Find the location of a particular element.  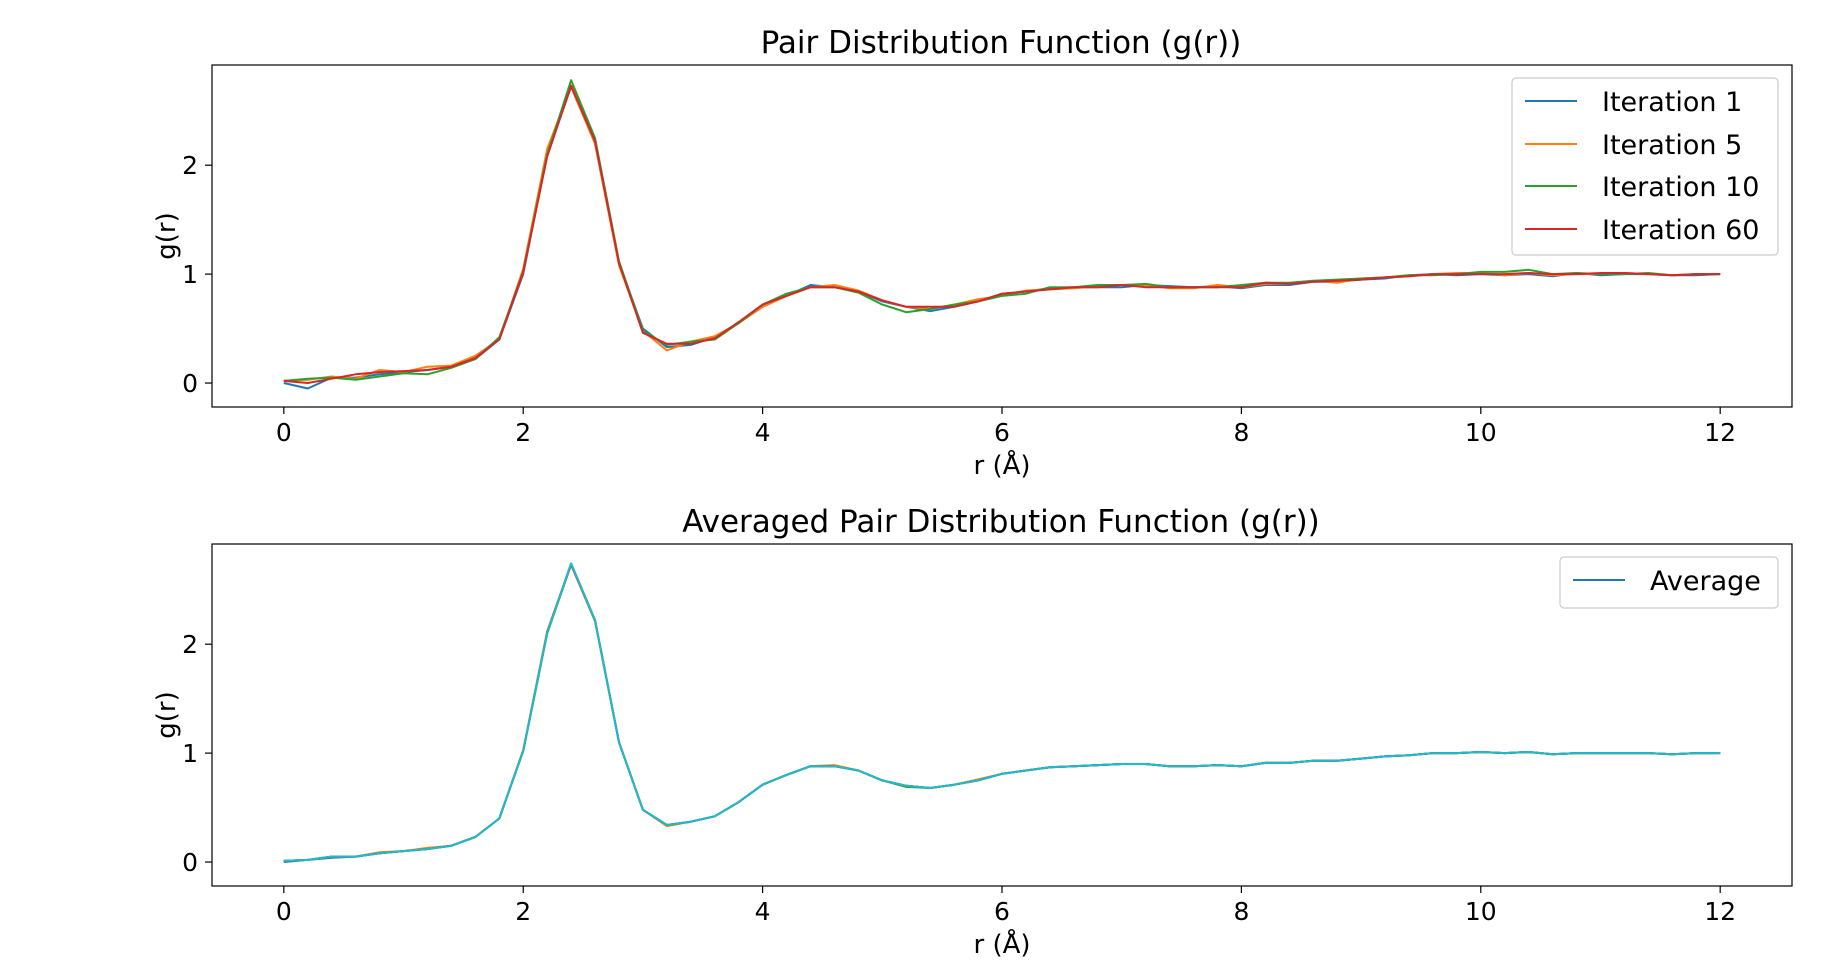

legend: Average is located at coordinates (1669, 582).